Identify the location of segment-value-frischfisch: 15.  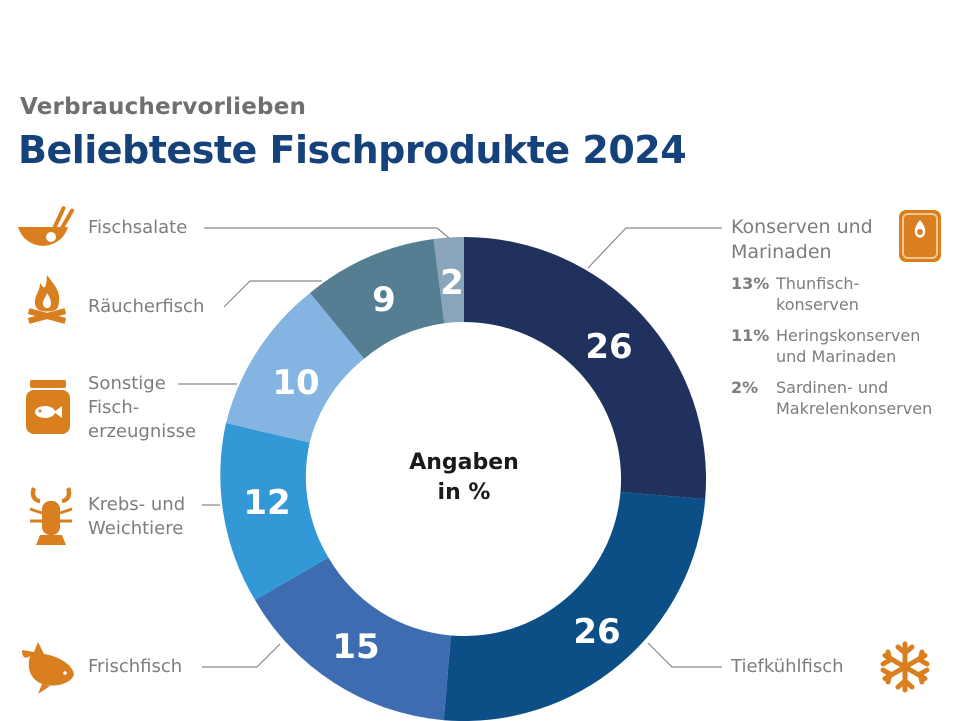
(355, 647).